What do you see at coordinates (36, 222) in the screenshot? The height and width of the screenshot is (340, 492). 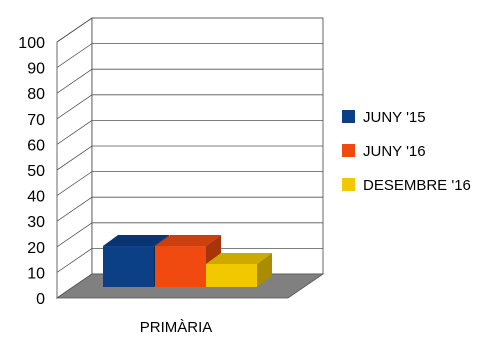 I see `y-tick-label: 30` at bounding box center [36, 222].